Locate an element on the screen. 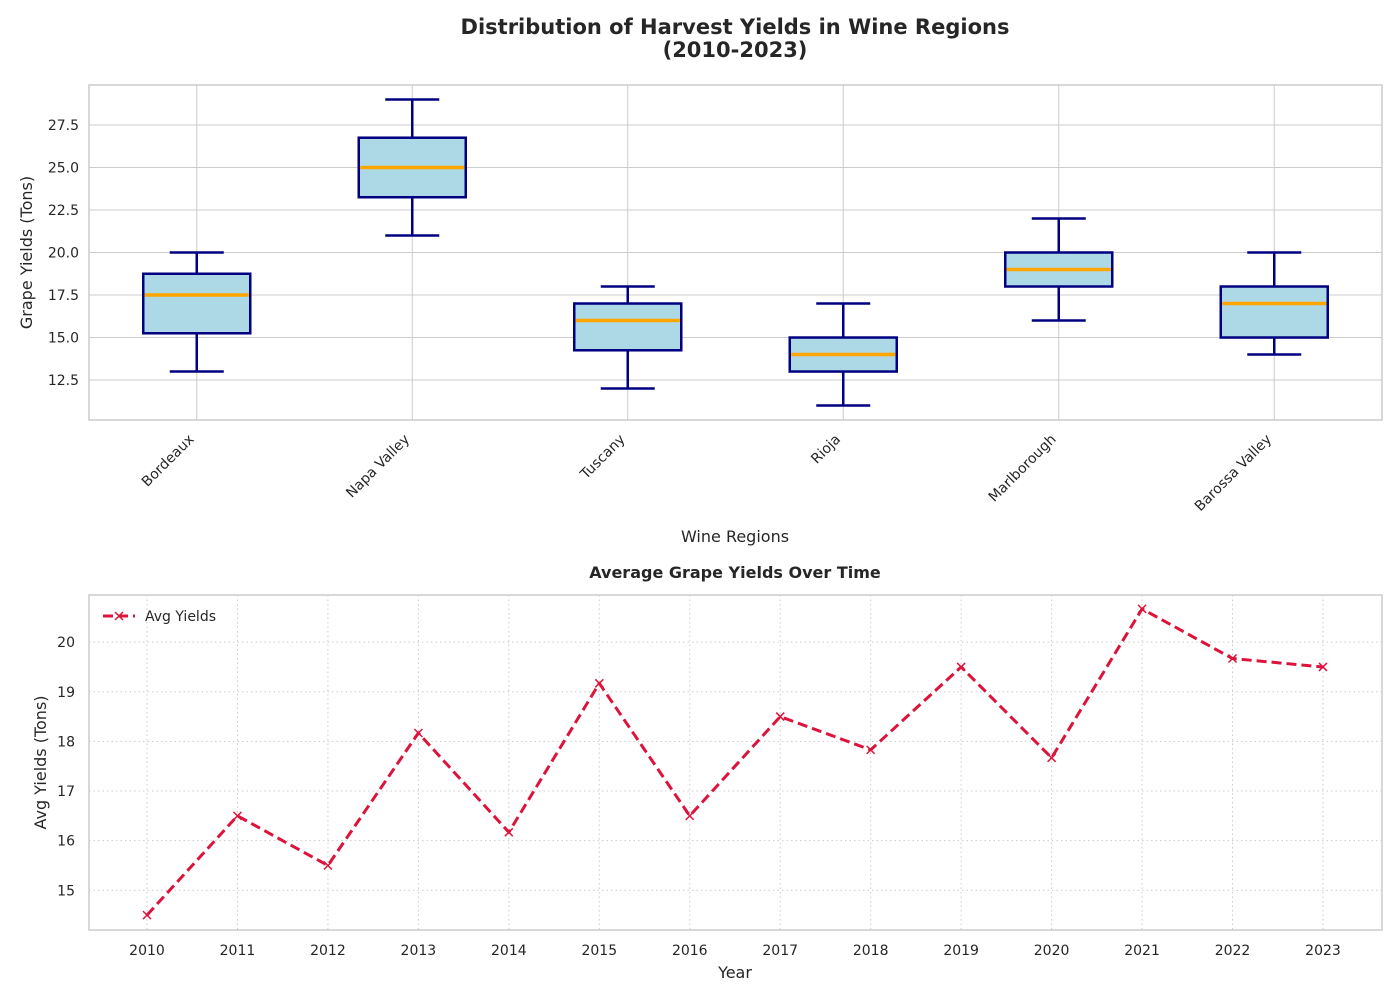 This screenshot has width=1400, height=1000. box-ytick-label: 20.0 is located at coordinates (63, 254).